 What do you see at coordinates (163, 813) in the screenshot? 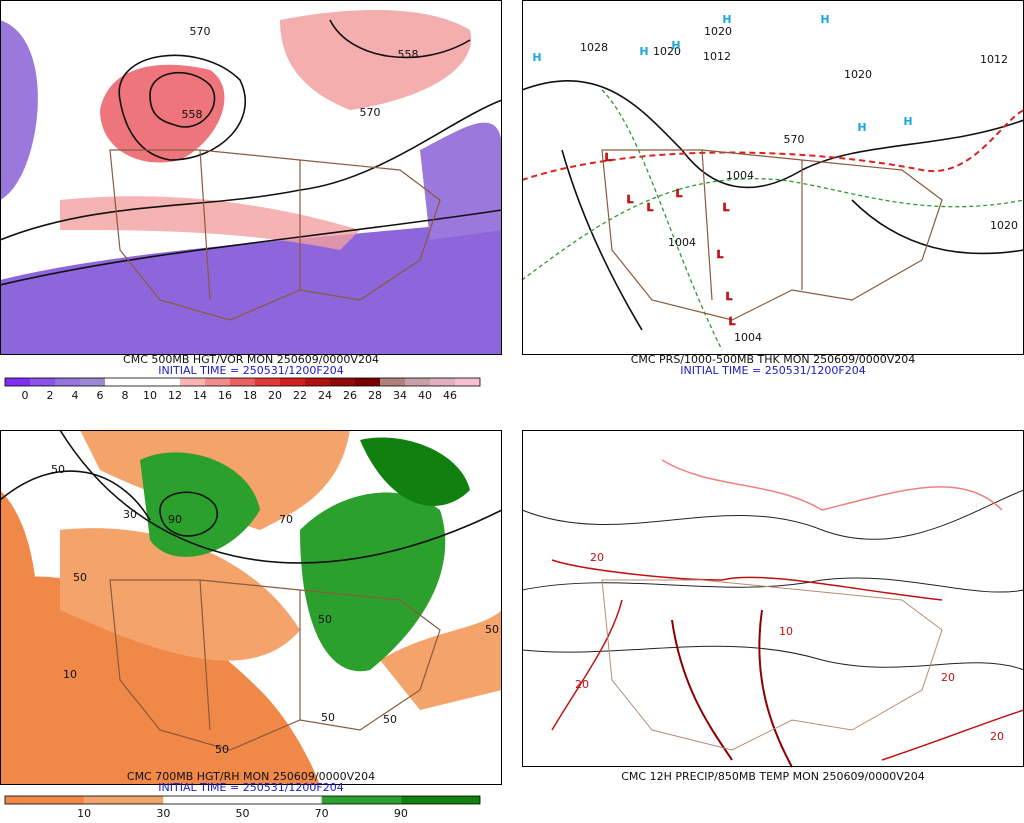
I see `colorbar-label: 30` at bounding box center [163, 813].